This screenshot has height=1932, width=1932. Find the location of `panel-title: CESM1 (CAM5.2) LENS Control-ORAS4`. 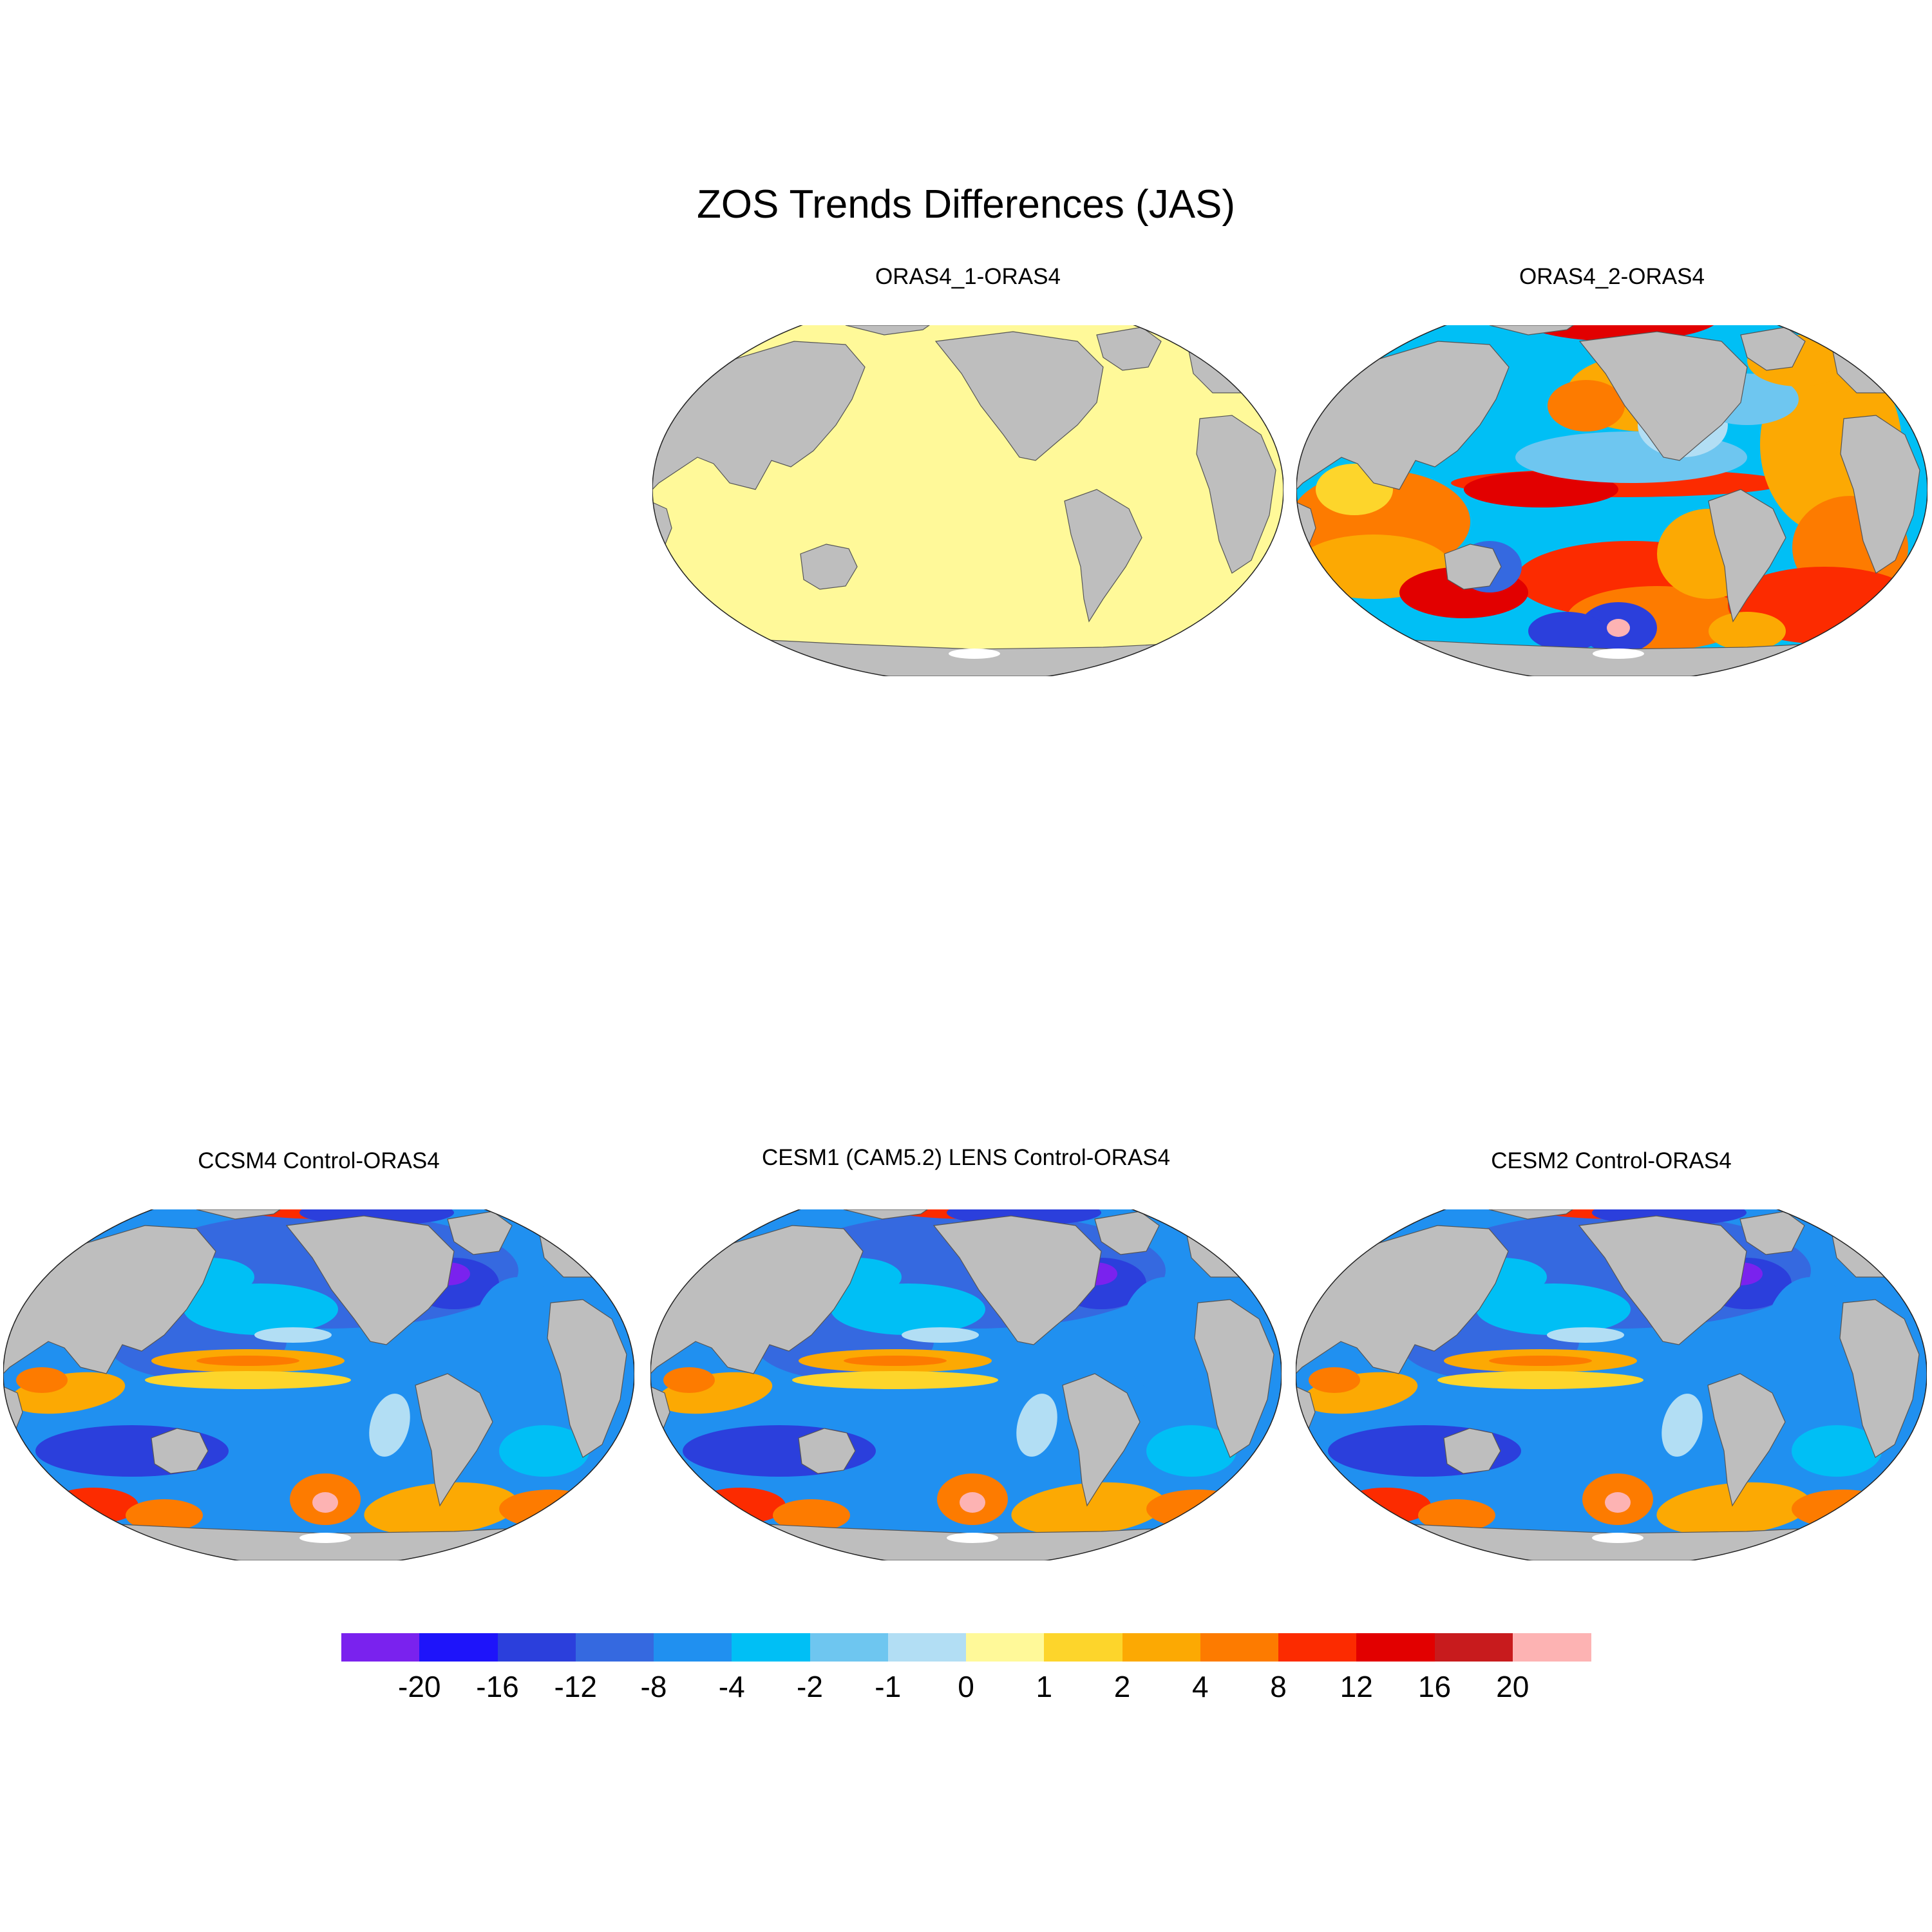

panel-title: CESM1 (CAM5.2) LENS Control-ORAS4 is located at coordinates (966, 1157).